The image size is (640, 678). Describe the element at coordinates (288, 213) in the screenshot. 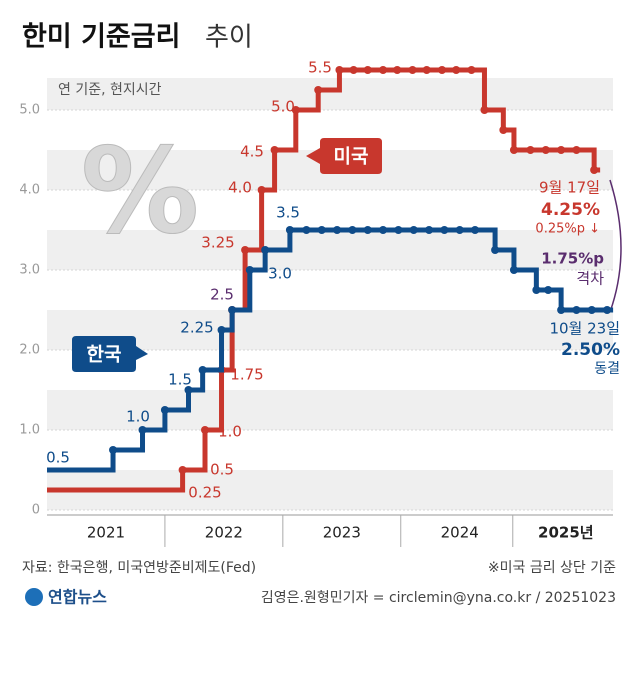

I see `value-label: 3.5` at that location.